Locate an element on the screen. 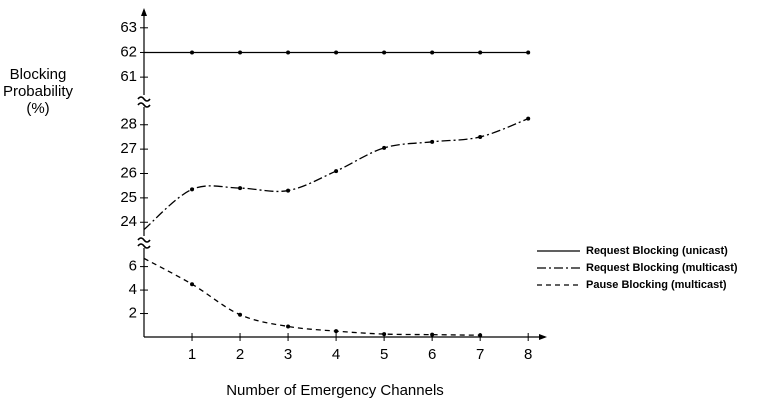 This screenshot has width=770, height=410. y-tick-label: 62 is located at coordinates (128, 51).